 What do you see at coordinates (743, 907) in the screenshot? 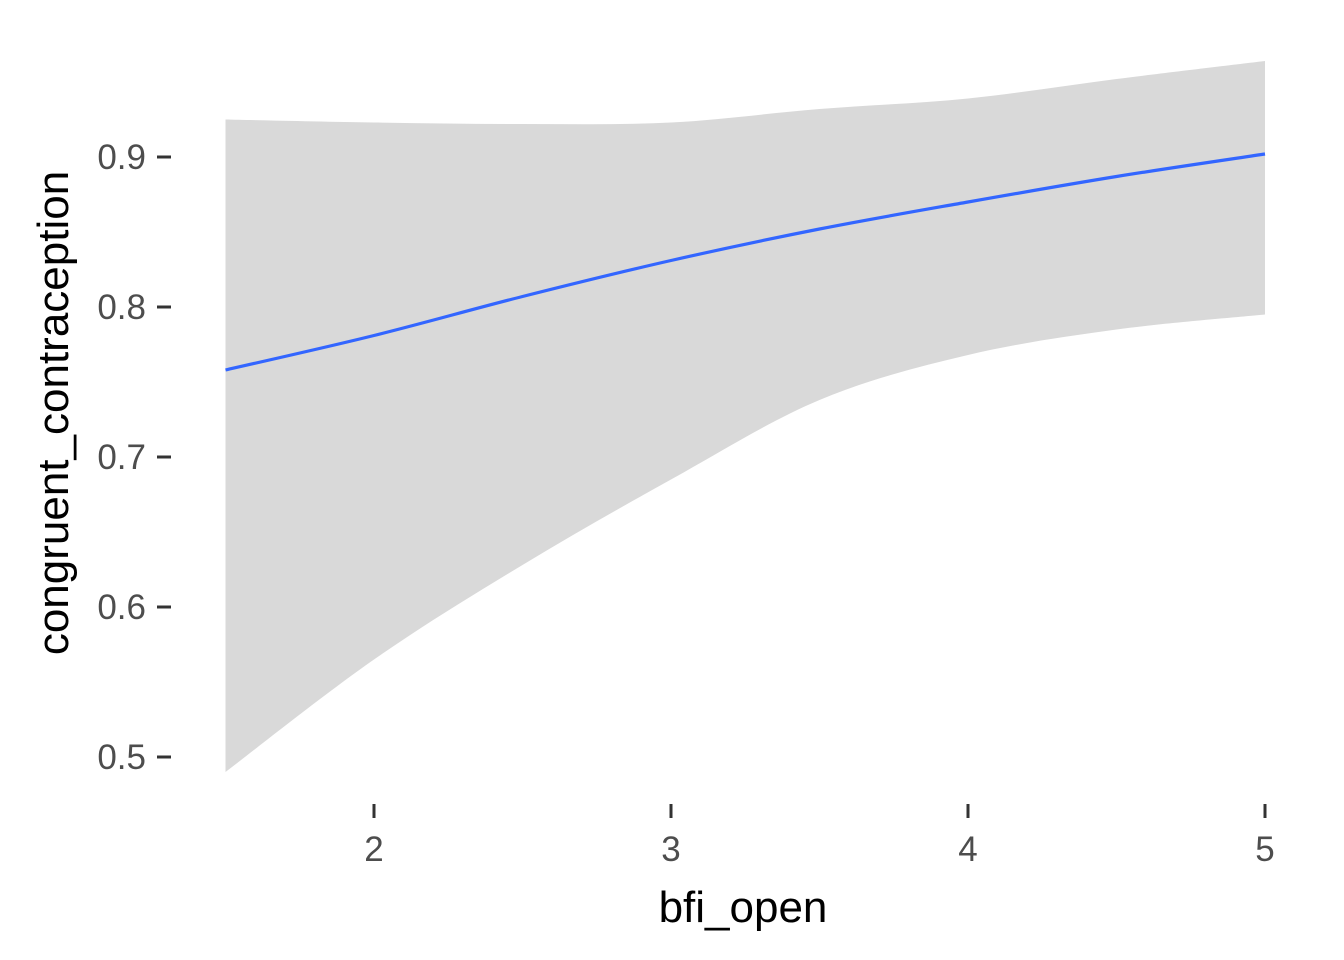
I see `x-axis-title: bfi_open` at bounding box center [743, 907].